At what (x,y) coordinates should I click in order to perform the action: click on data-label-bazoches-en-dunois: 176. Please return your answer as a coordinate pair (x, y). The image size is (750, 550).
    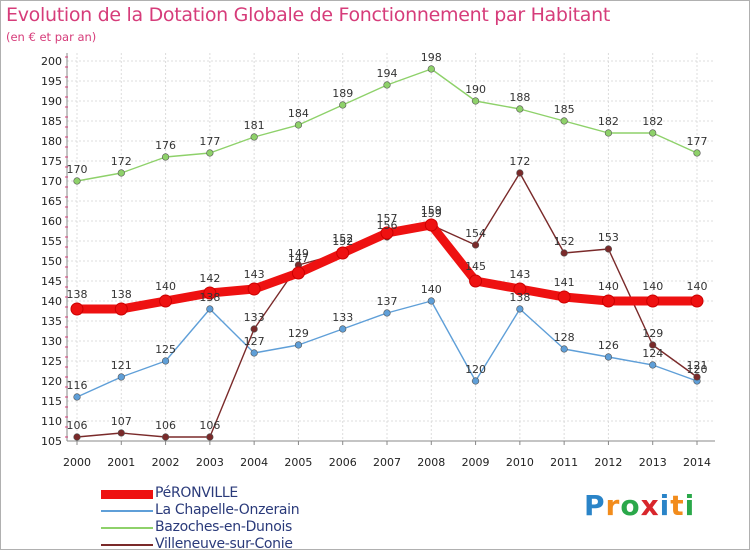
    Looking at the image, I should click on (165, 145).